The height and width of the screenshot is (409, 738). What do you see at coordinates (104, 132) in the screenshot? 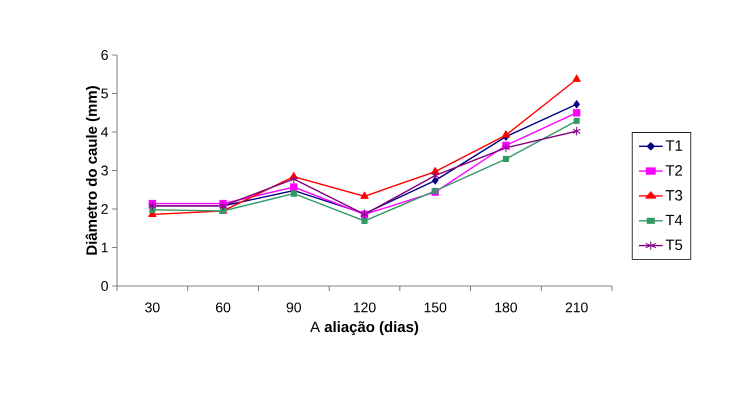
I see `y-tick-label: 4` at bounding box center [104, 132].